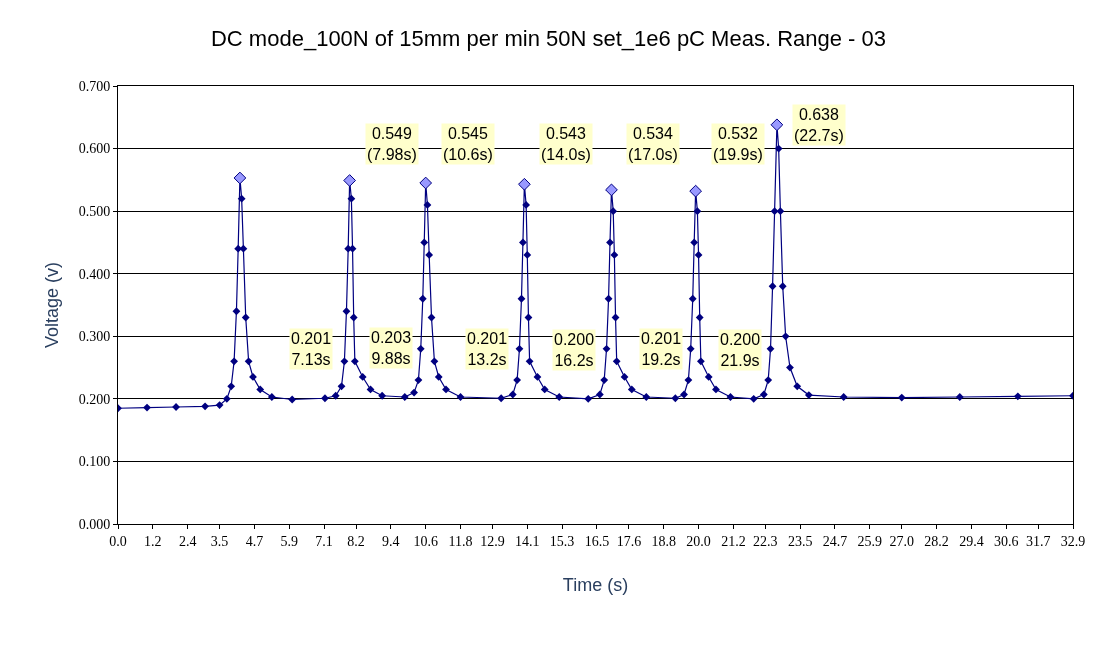 The width and height of the screenshot is (1097, 671). What do you see at coordinates (971, 541) in the screenshot?
I see `x-tick-label: 29.4` at bounding box center [971, 541].